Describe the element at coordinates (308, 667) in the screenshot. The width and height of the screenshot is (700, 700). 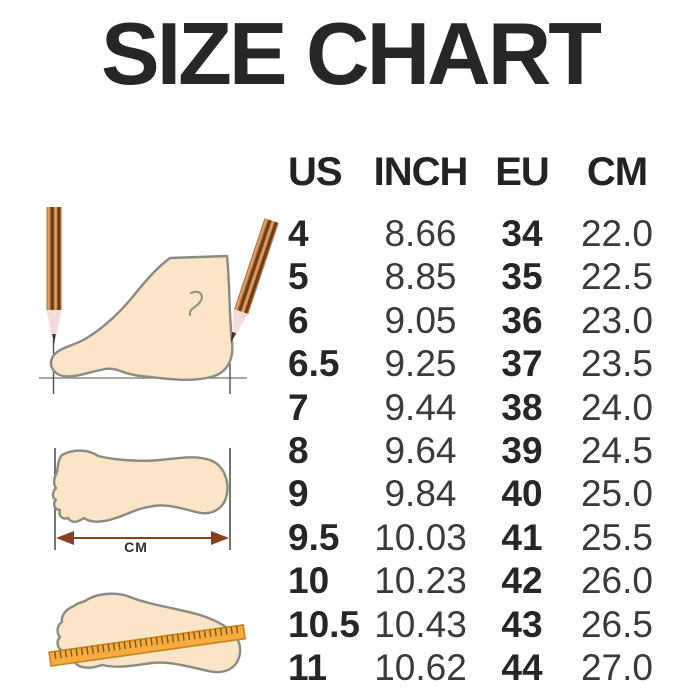
I see `cell-us: 11` at that location.